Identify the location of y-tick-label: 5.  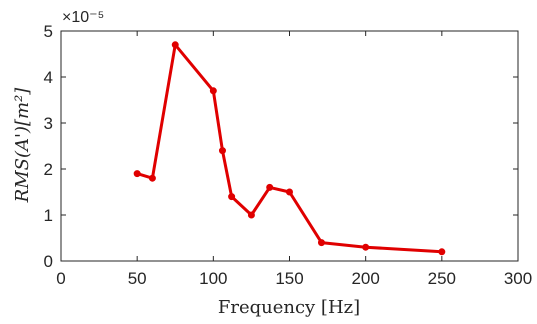
(48, 31).